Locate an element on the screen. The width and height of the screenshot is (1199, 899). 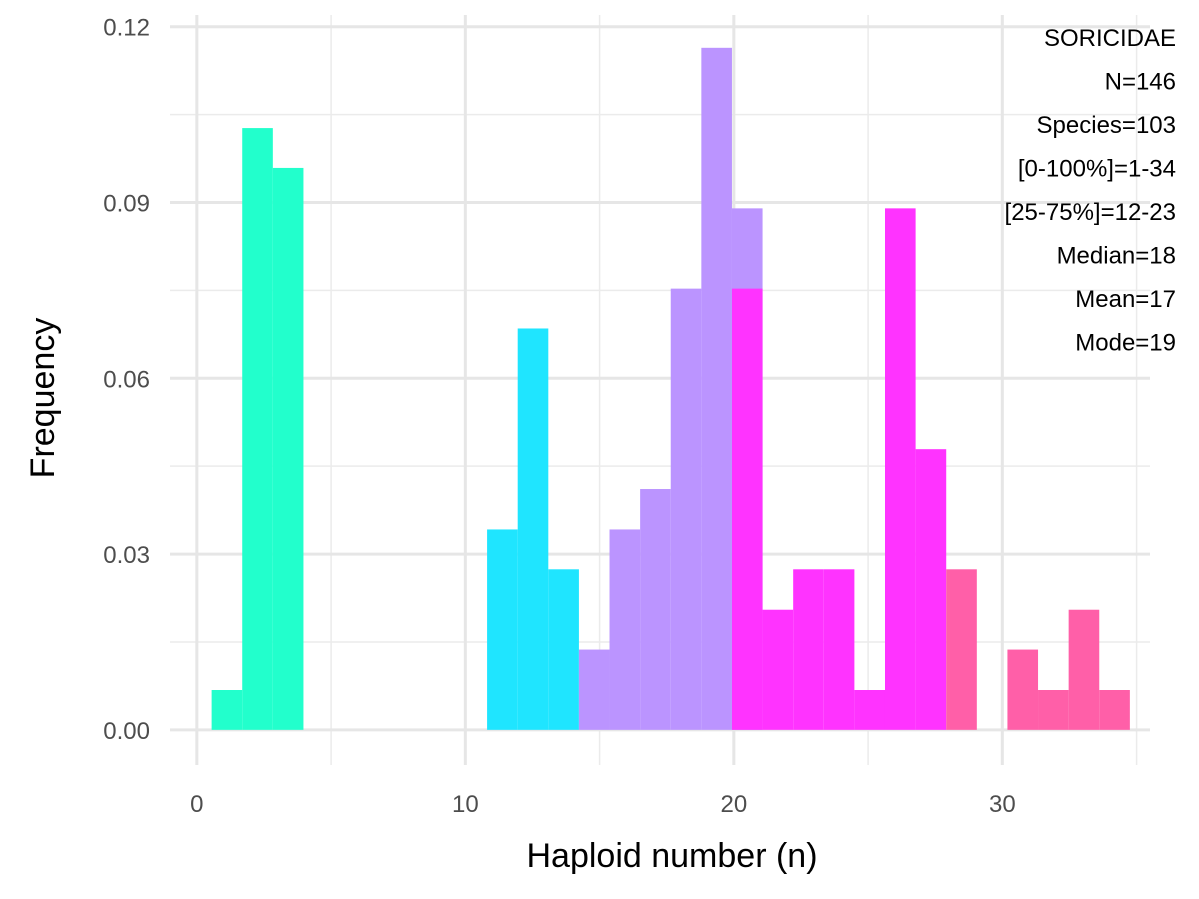
annotation-line: Median=18 is located at coordinates (1116, 256).